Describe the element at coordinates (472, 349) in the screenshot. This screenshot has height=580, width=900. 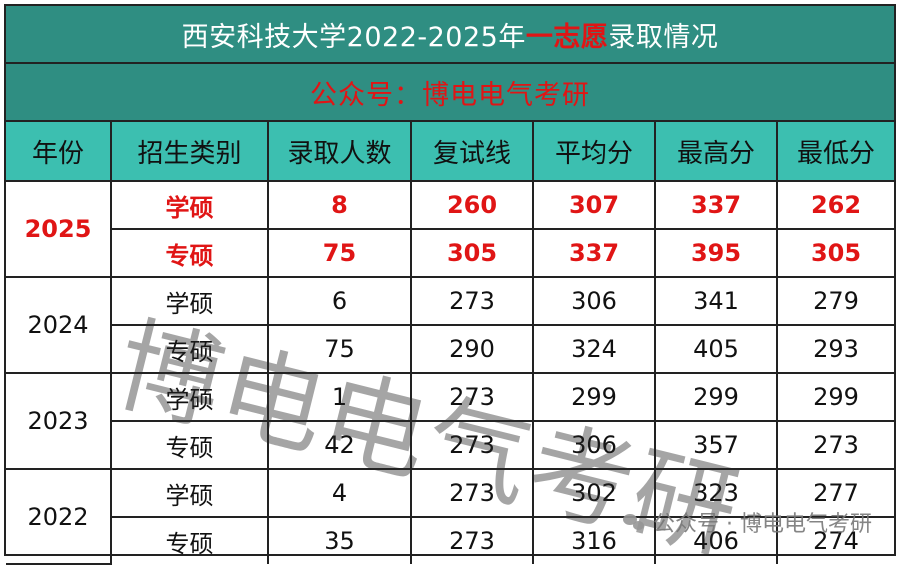
I see `retest-line-cell: 290` at that location.